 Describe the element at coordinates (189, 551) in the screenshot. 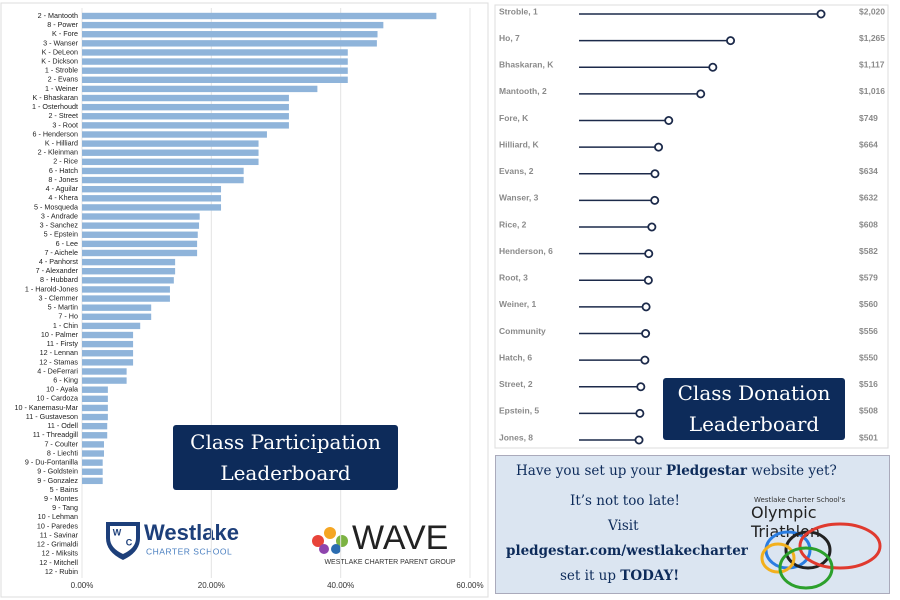

I see `logo-sub: CHARTER SCHOOL` at that location.